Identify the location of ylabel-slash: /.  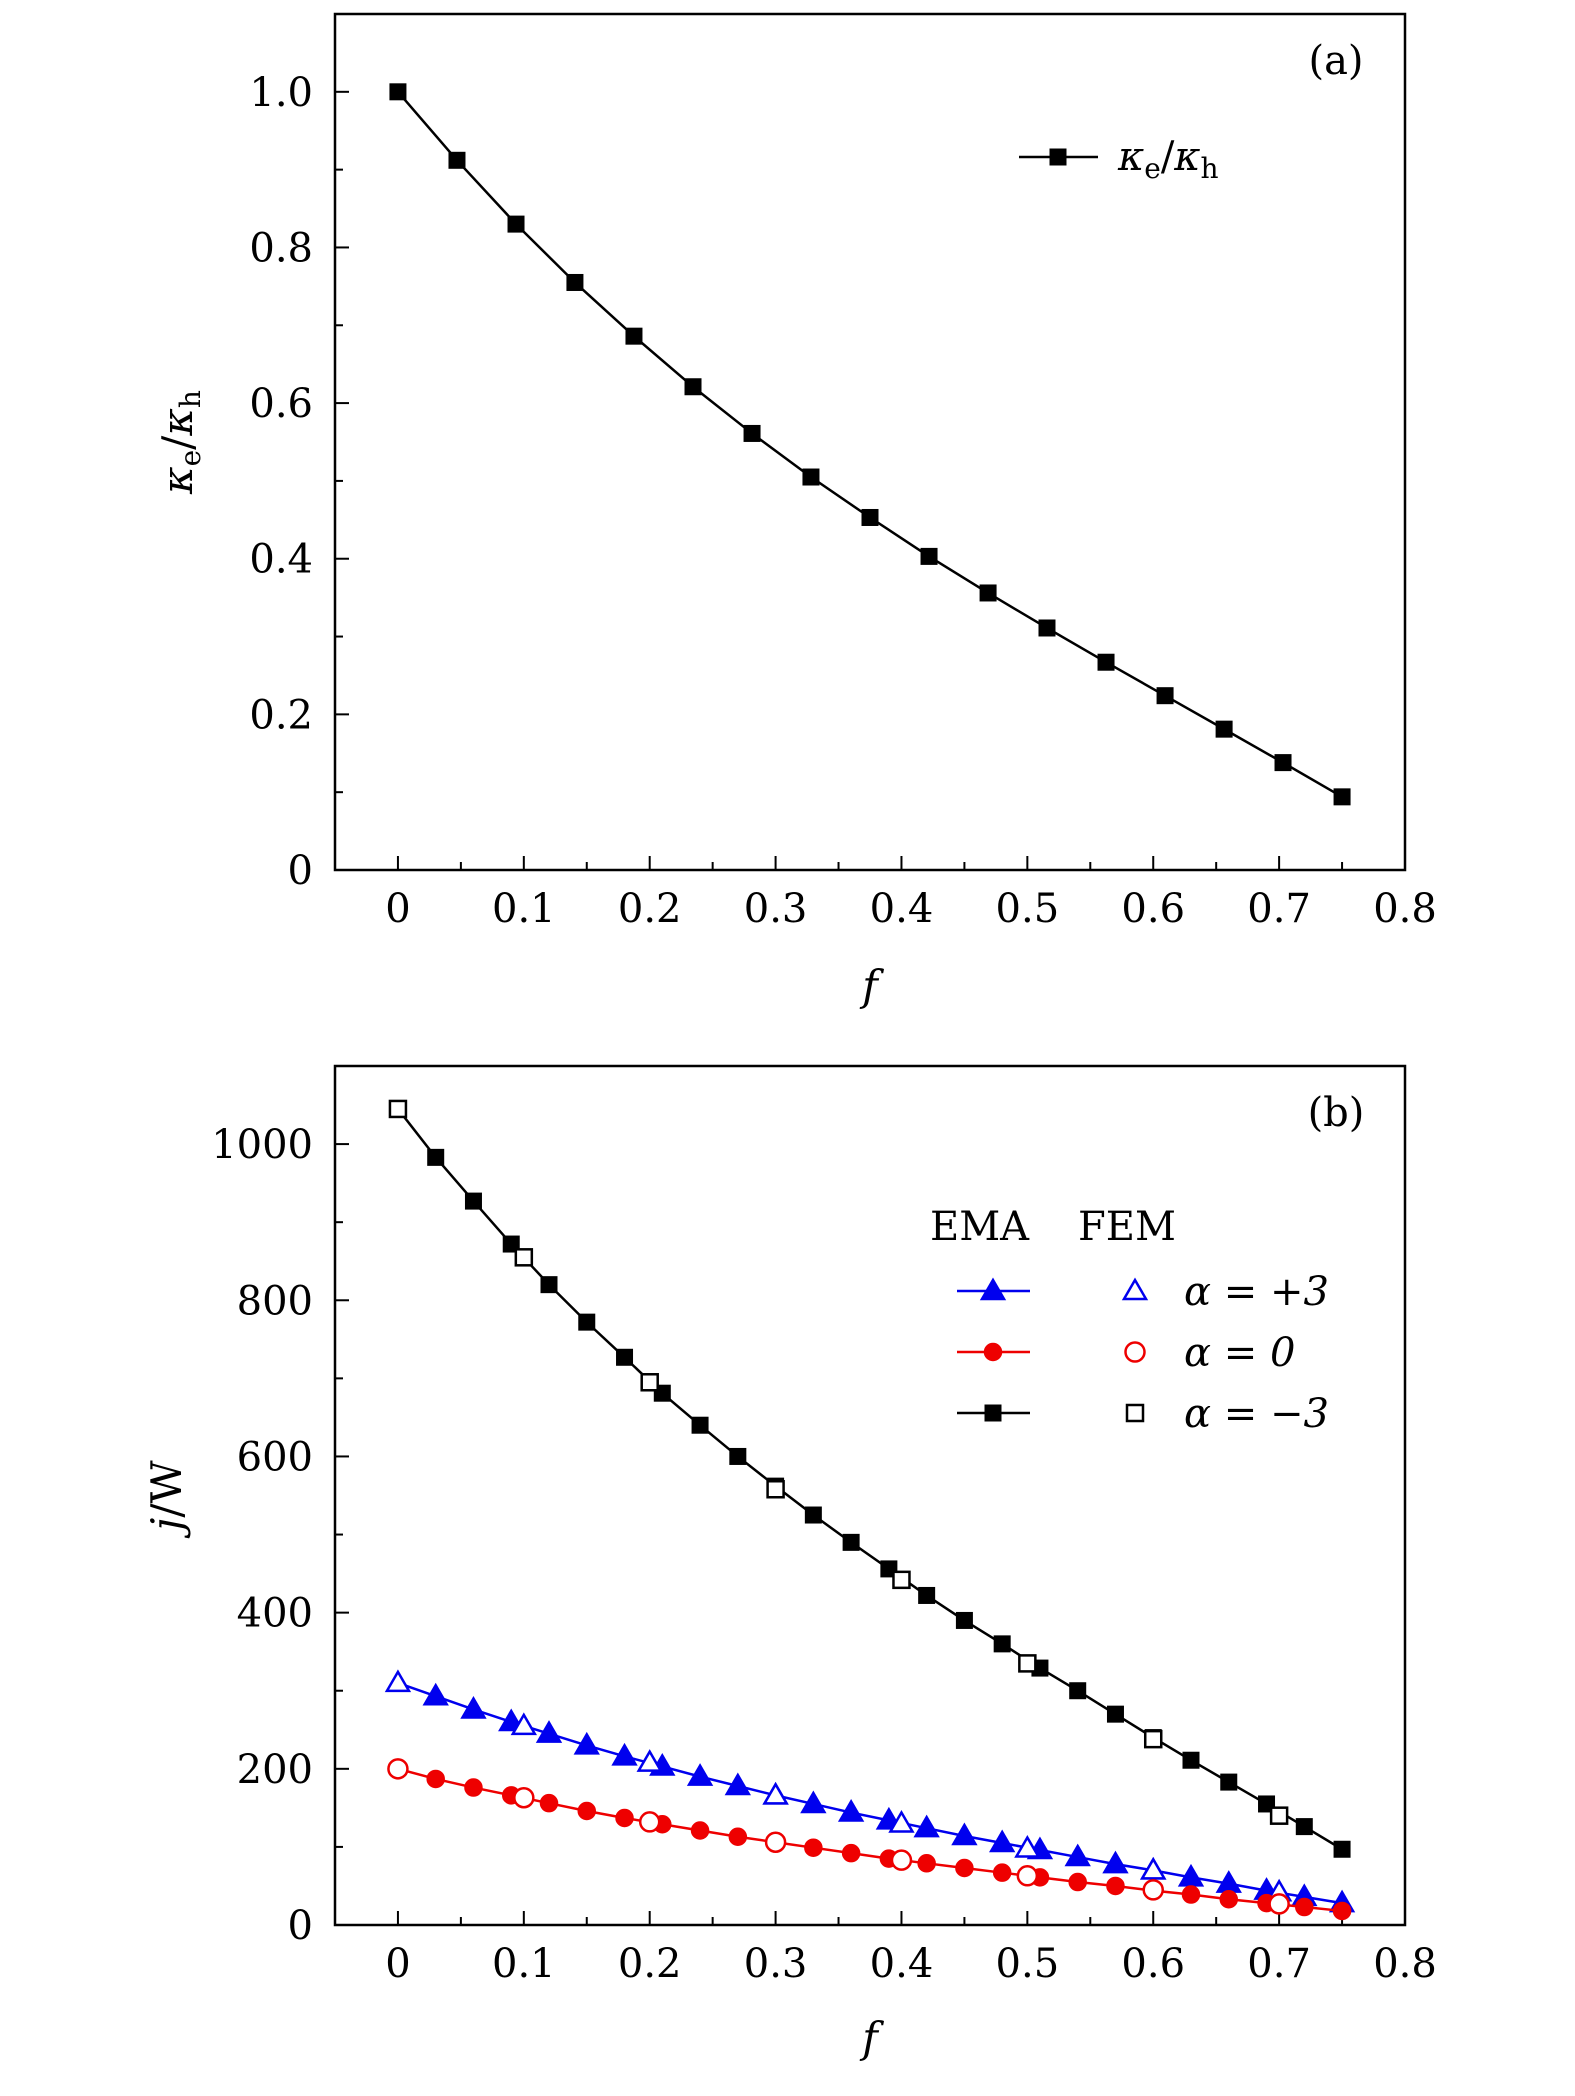
(177, 442).